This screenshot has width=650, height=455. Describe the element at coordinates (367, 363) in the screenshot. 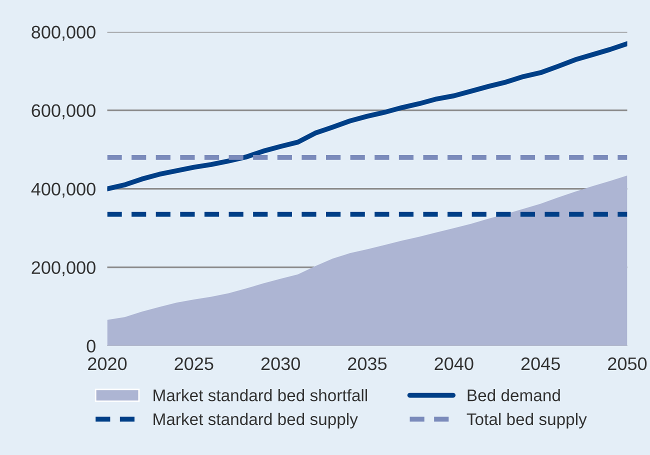

I see `x-tick-label: 2035` at that location.